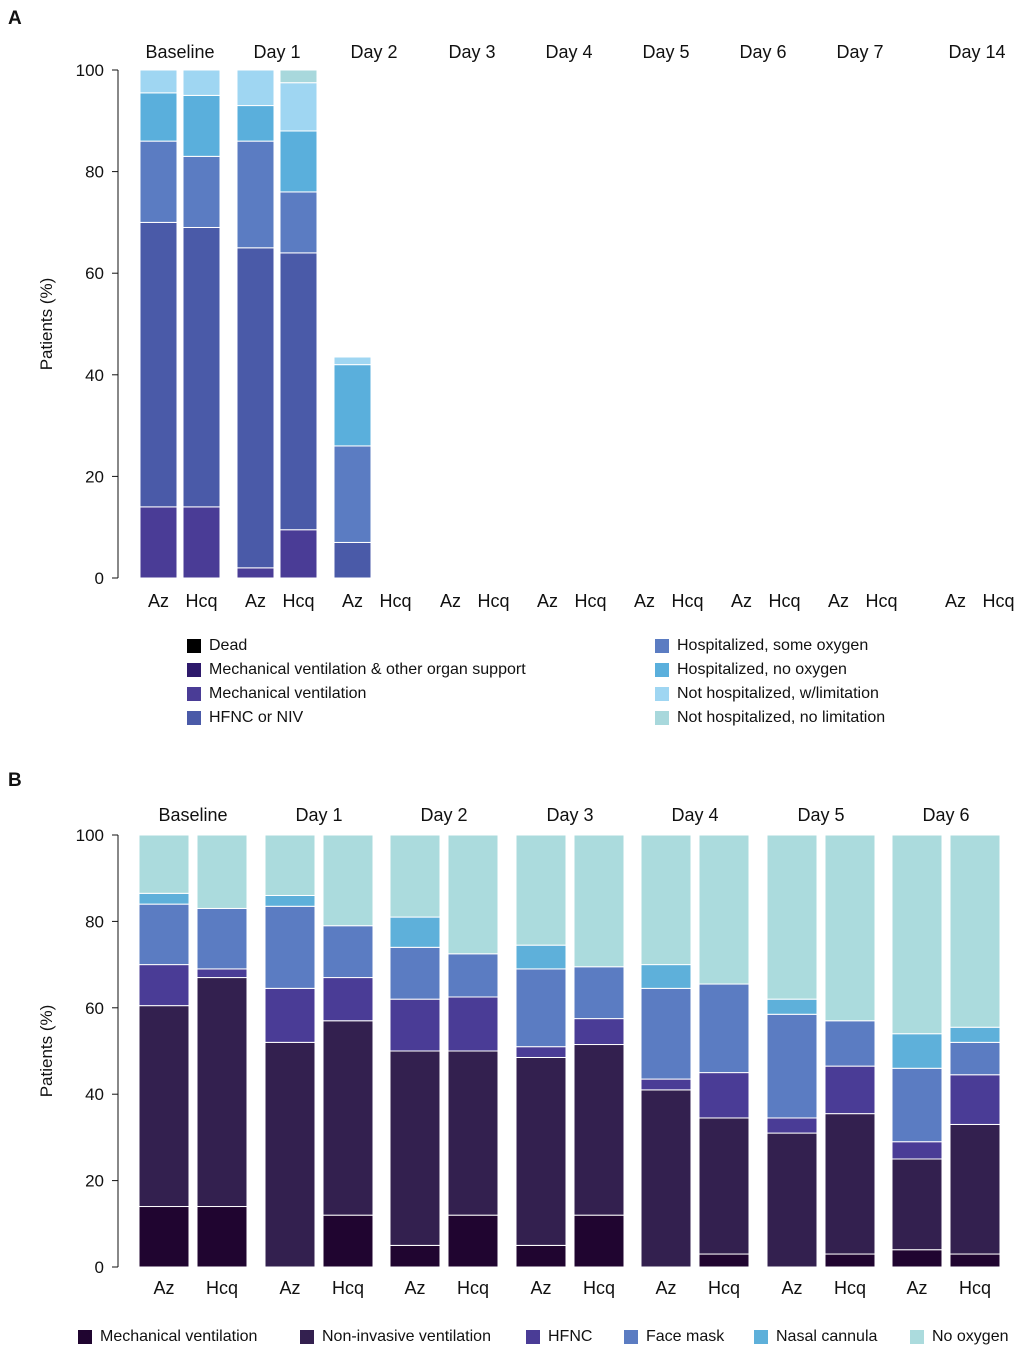  Describe the element at coordinates (820, 815) in the screenshot. I see `group-label: Day 5` at that location.